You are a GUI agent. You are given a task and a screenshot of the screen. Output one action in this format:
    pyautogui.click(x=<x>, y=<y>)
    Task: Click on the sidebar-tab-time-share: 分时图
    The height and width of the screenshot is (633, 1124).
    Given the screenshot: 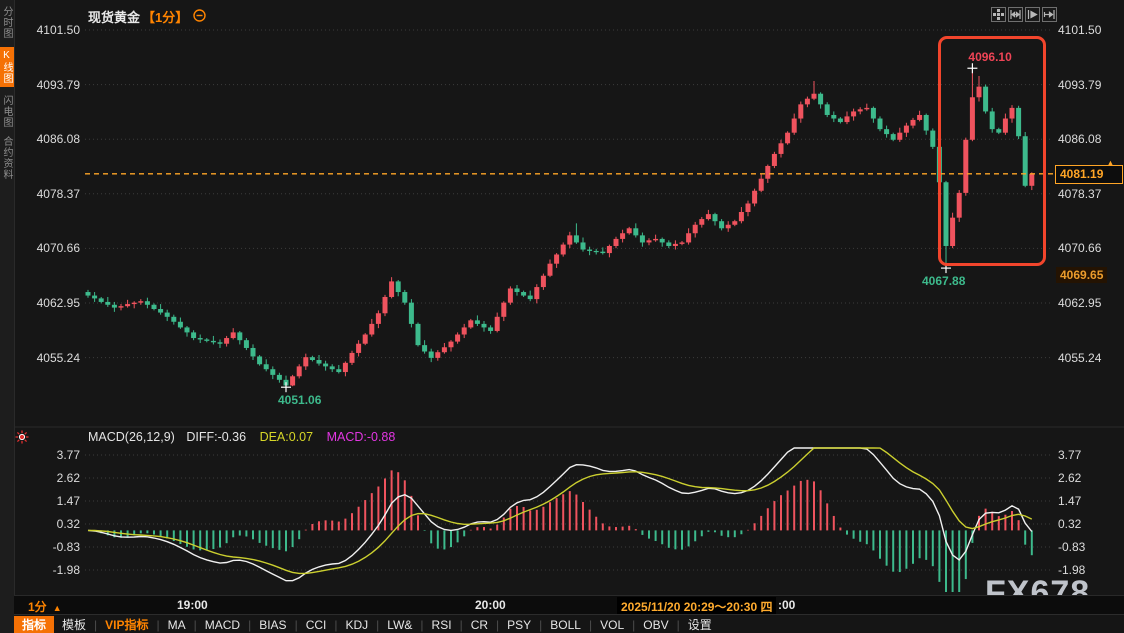 What is the action you would take?
    pyautogui.click(x=6, y=22)
    